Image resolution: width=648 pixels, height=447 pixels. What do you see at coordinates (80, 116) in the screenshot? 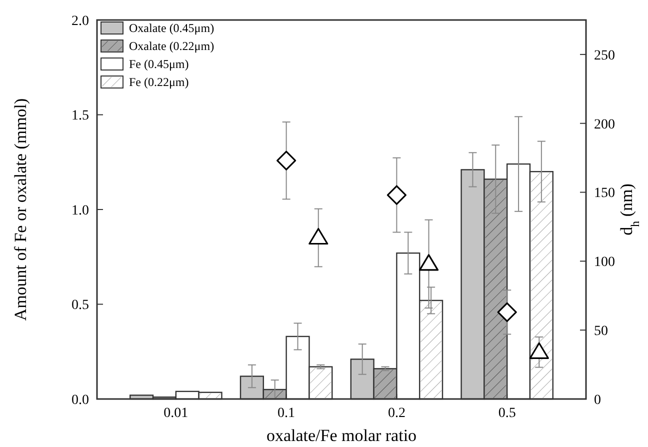
I see `y-tick-label: 1.5` at bounding box center [80, 116].